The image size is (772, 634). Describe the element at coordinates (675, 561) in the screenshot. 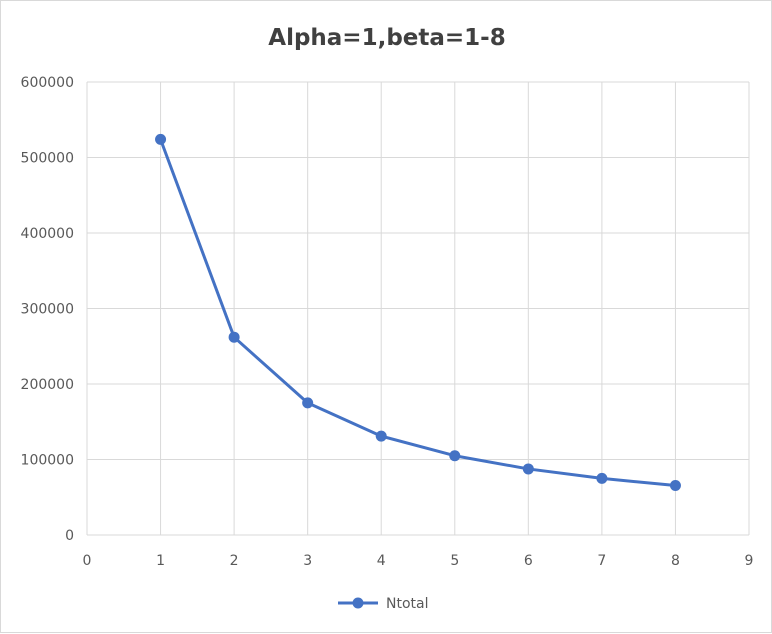

I see `x-tick-label: 8` at that location.